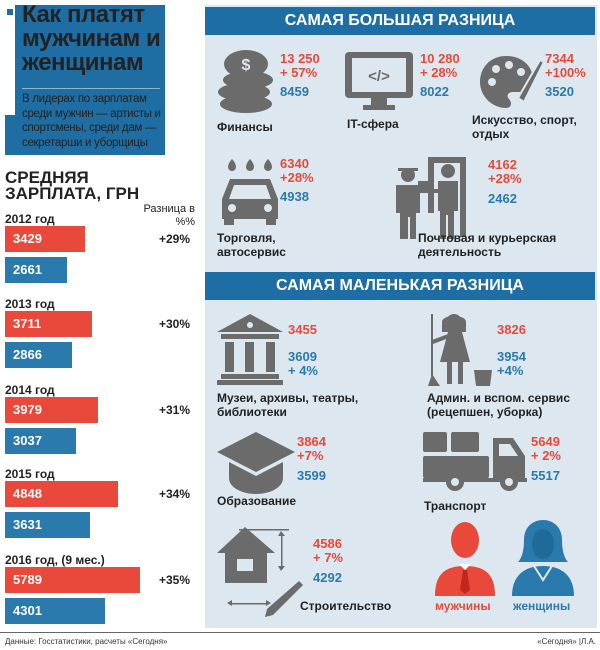 Image resolution: width=600 pixels, height=650 pixels. I want to click on it-diff: + 28%, so click(439, 72).